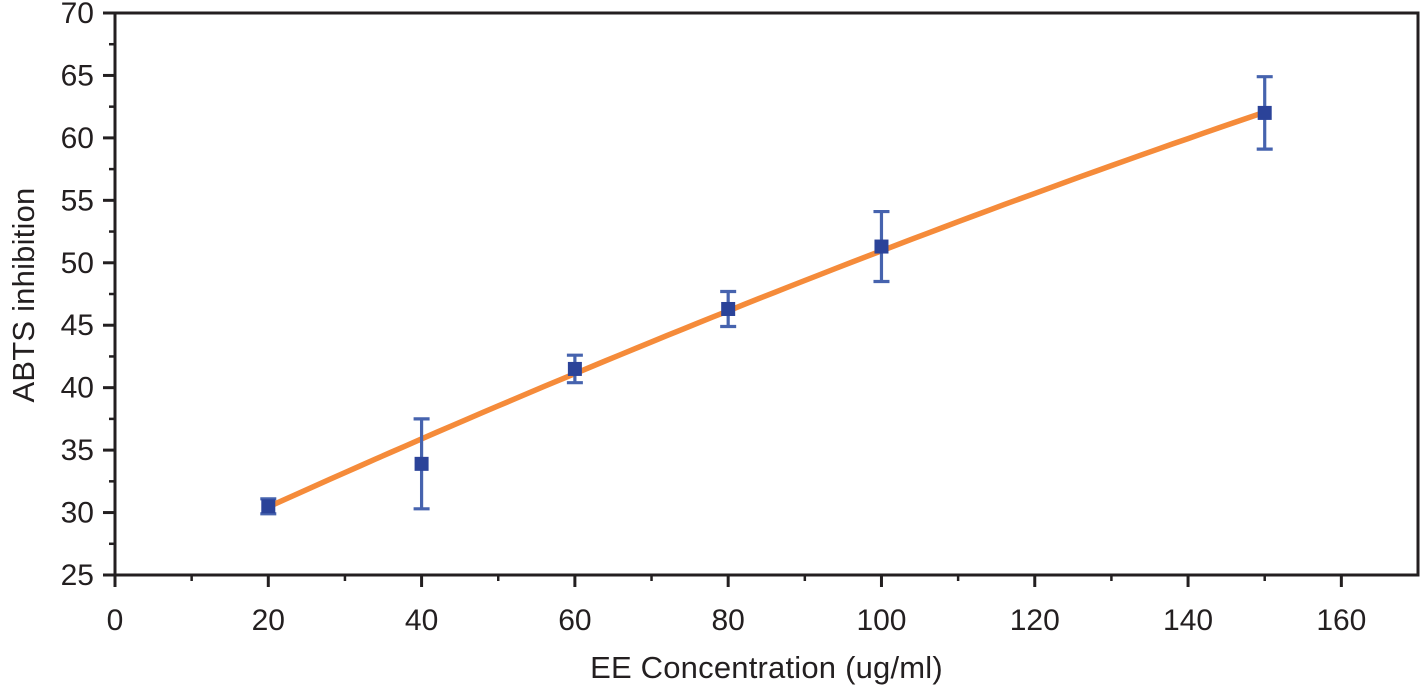  What do you see at coordinates (77, 325) in the screenshot?
I see `y-tick-label: 45` at bounding box center [77, 325].